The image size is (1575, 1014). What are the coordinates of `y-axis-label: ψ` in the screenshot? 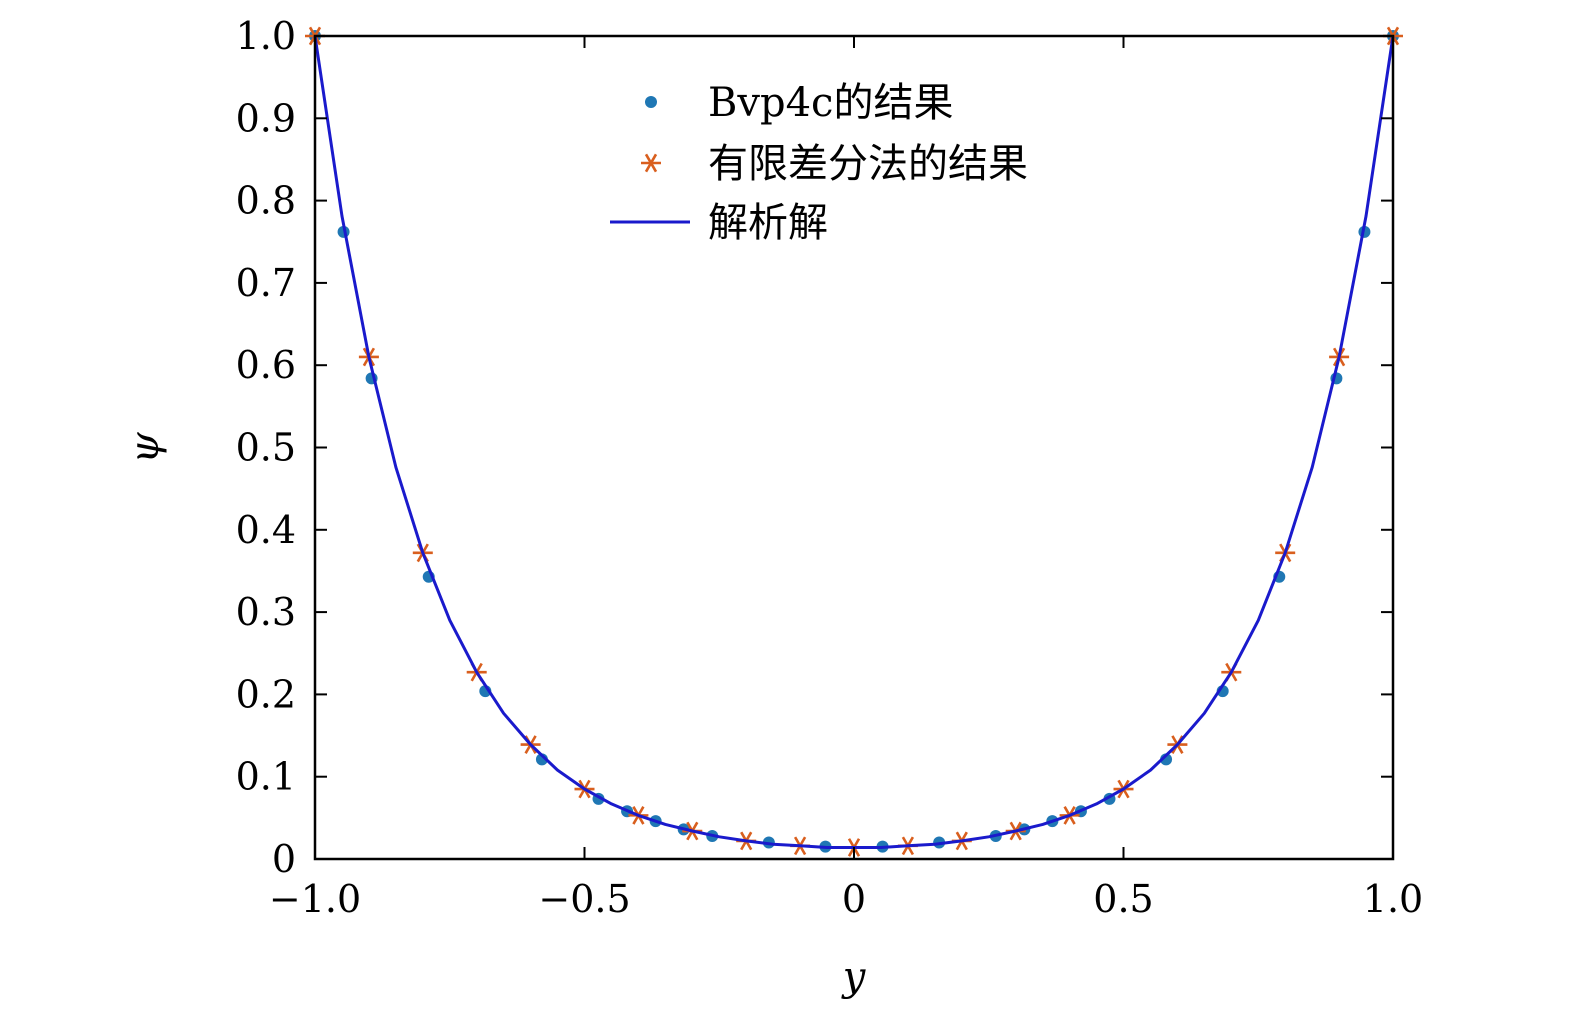 It's located at (145, 448).